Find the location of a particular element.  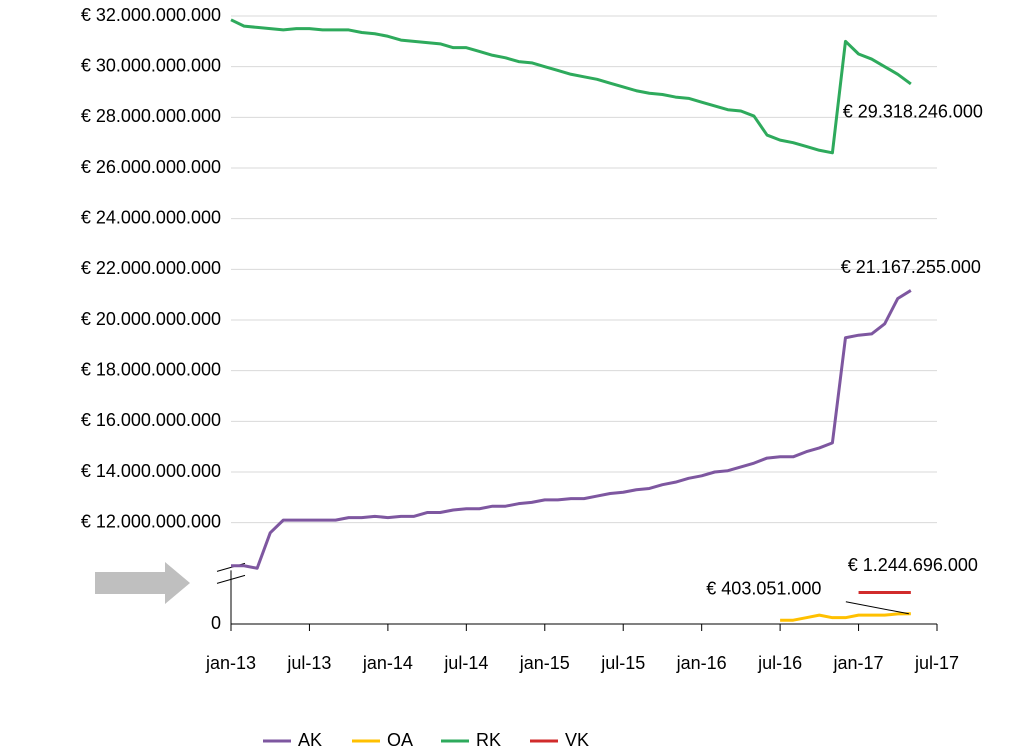

arrow is located at coordinates (142, 583).